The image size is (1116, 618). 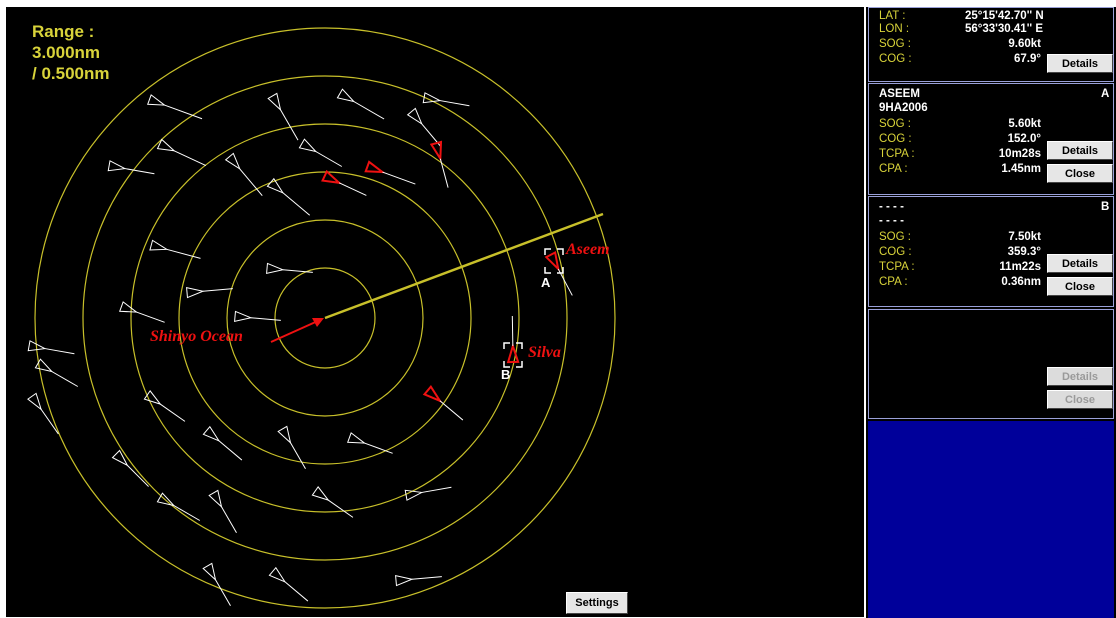 What do you see at coordinates (1080, 150) in the screenshot?
I see `target-a-details-button: Details` at bounding box center [1080, 150].